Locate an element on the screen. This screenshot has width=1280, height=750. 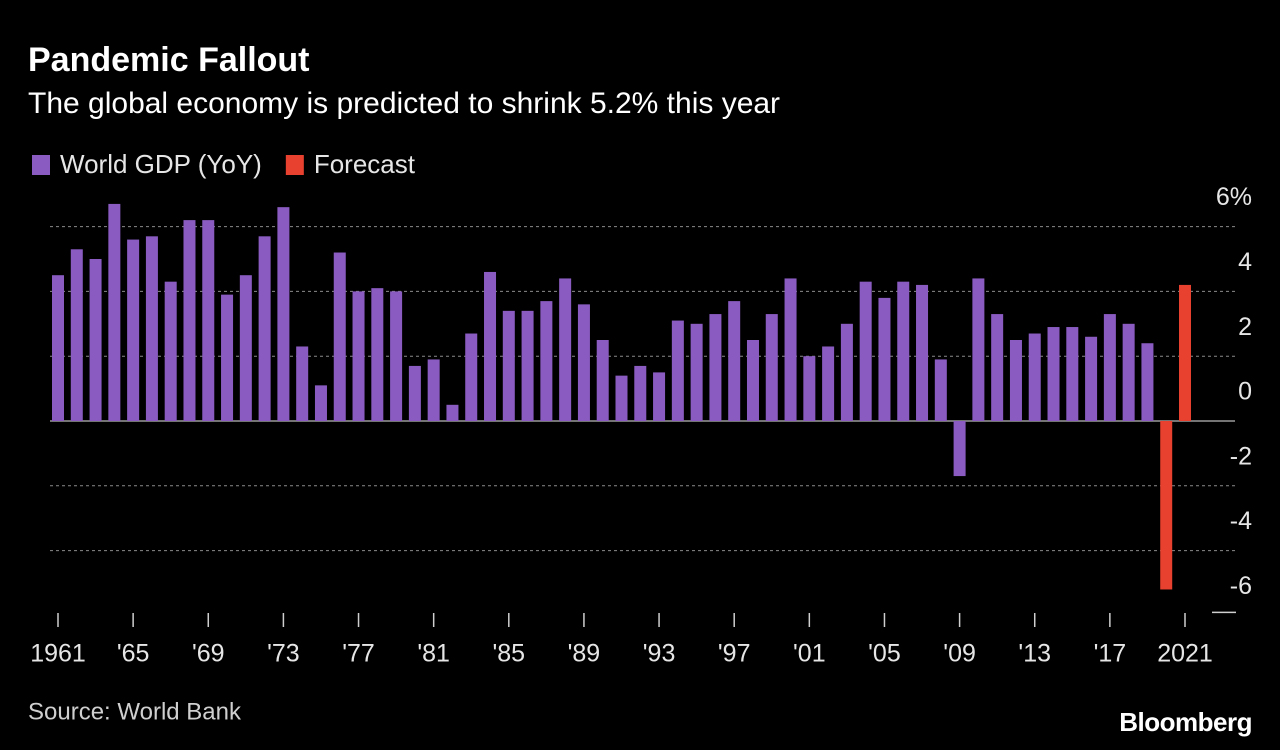
x-tick-label: '85 is located at coordinates (509, 654).